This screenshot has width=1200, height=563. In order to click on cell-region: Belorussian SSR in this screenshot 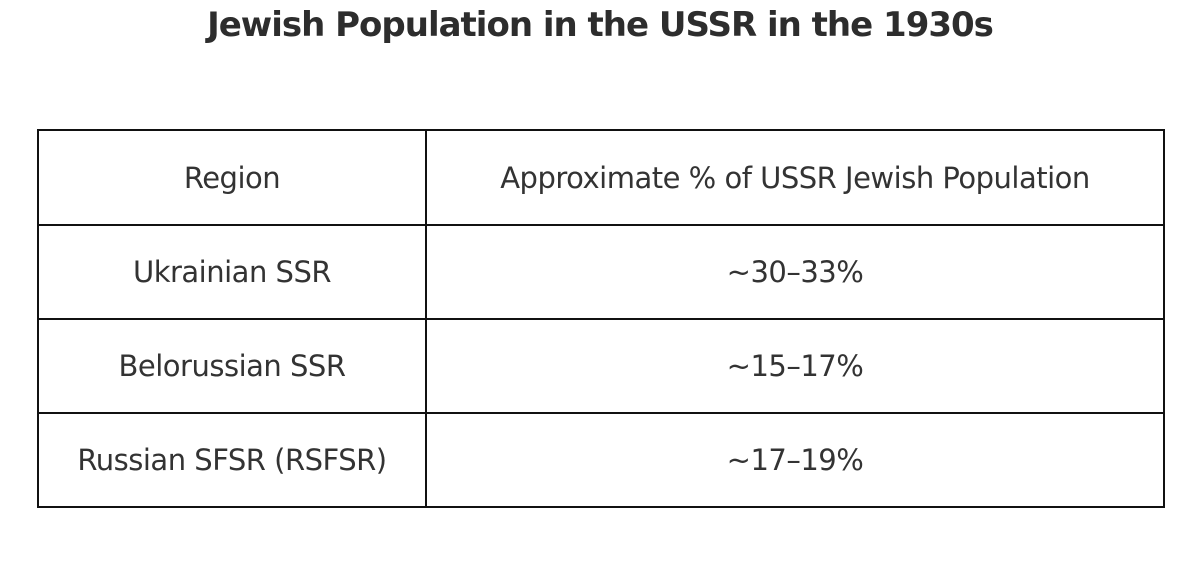, I will do `click(232, 366)`.